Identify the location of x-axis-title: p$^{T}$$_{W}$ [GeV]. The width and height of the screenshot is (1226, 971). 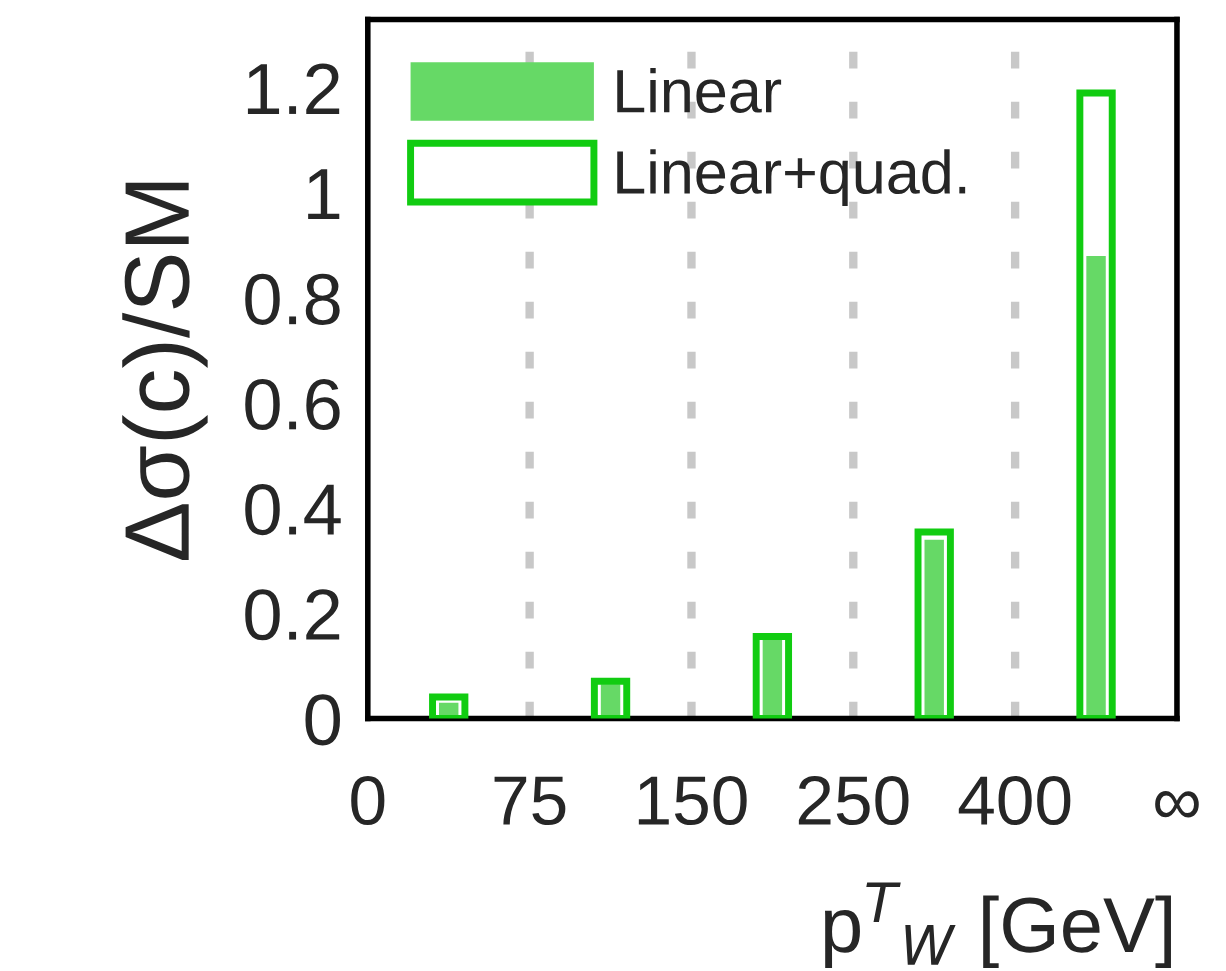
(997, 925).